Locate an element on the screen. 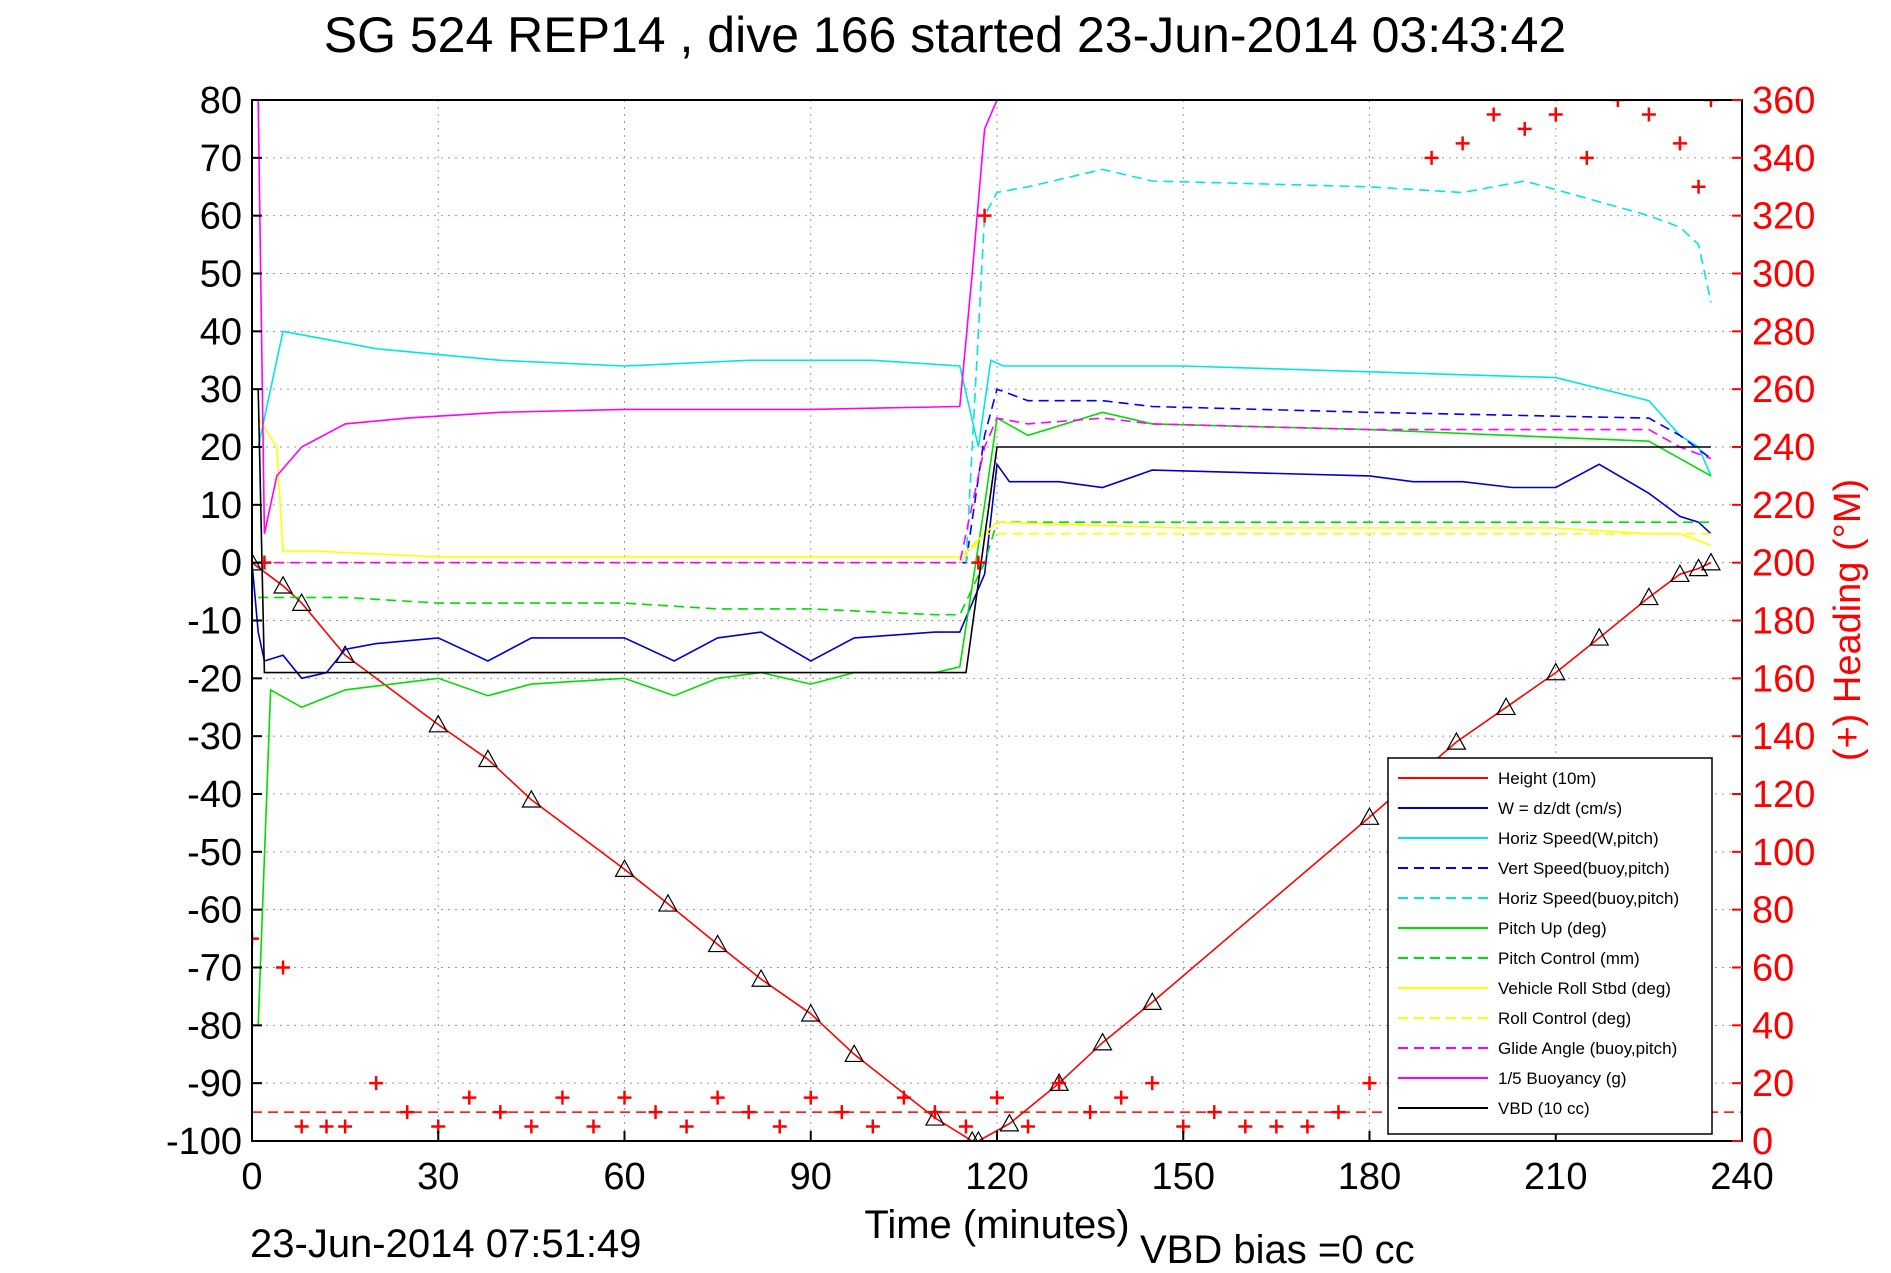 This screenshot has width=1891, height=1273. y2-tick-label: 280 is located at coordinates (1783, 332).